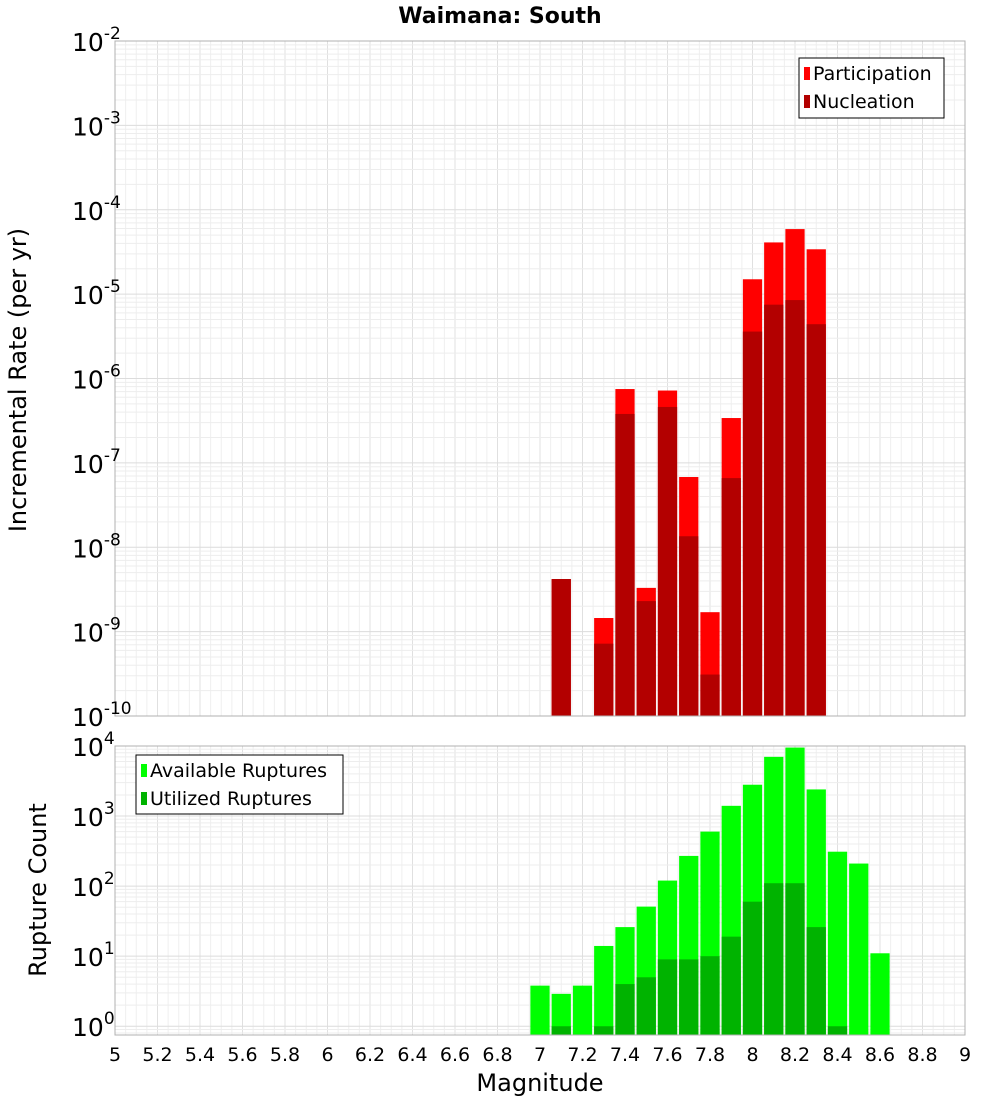  What do you see at coordinates (93, 885) in the screenshot?
I see `y-tick-label: 10²` at bounding box center [93, 885].